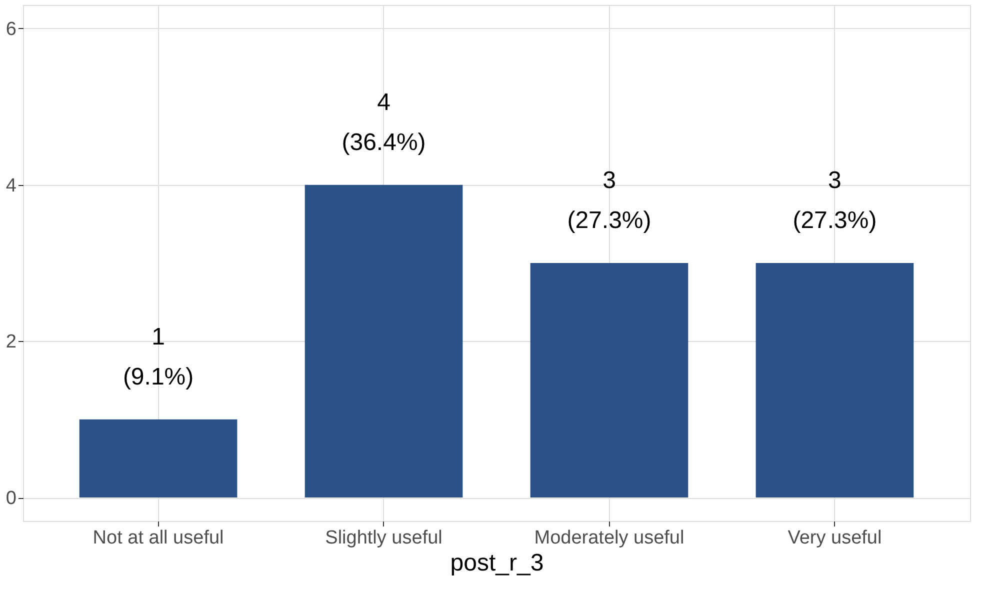 The height and width of the screenshot is (605, 992). Describe the element at coordinates (11, 499) in the screenshot. I see `y-tick-label: 0` at that location.